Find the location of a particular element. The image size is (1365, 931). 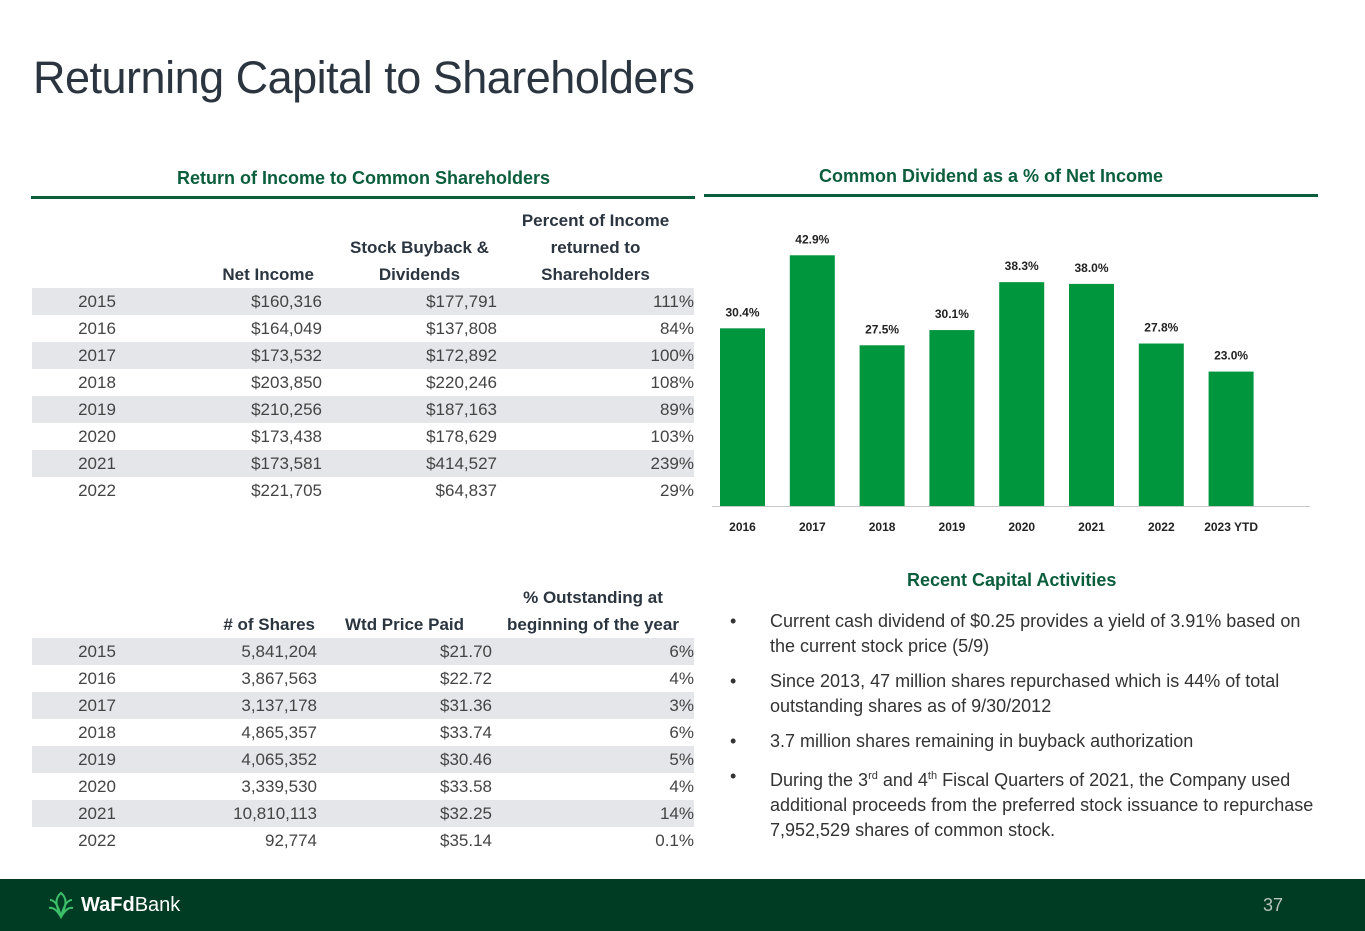

dividend-data-label: 42.9% is located at coordinates (812, 239).